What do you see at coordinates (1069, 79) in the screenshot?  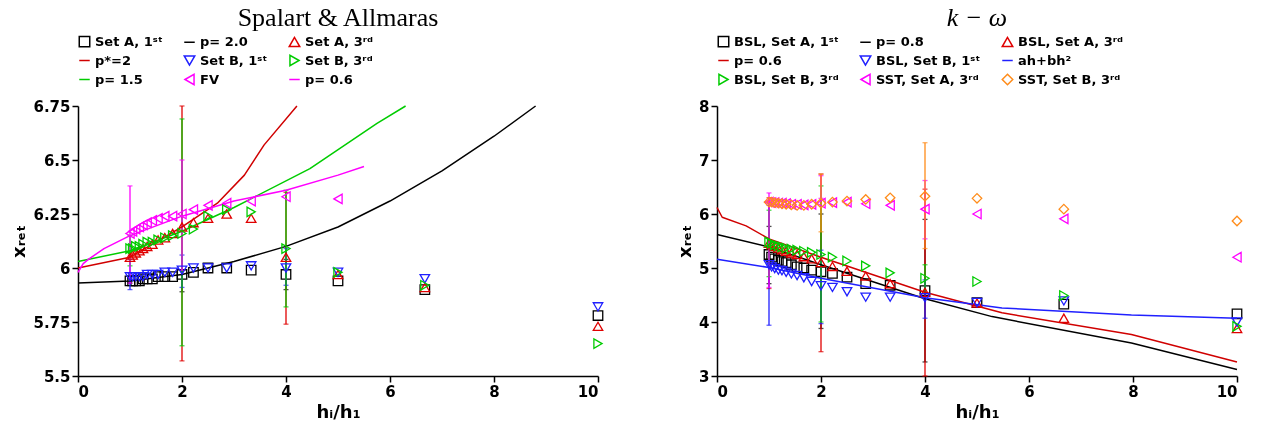 I see `legend-label: SST, Set B, 3ʳᵈ` at bounding box center [1069, 79].